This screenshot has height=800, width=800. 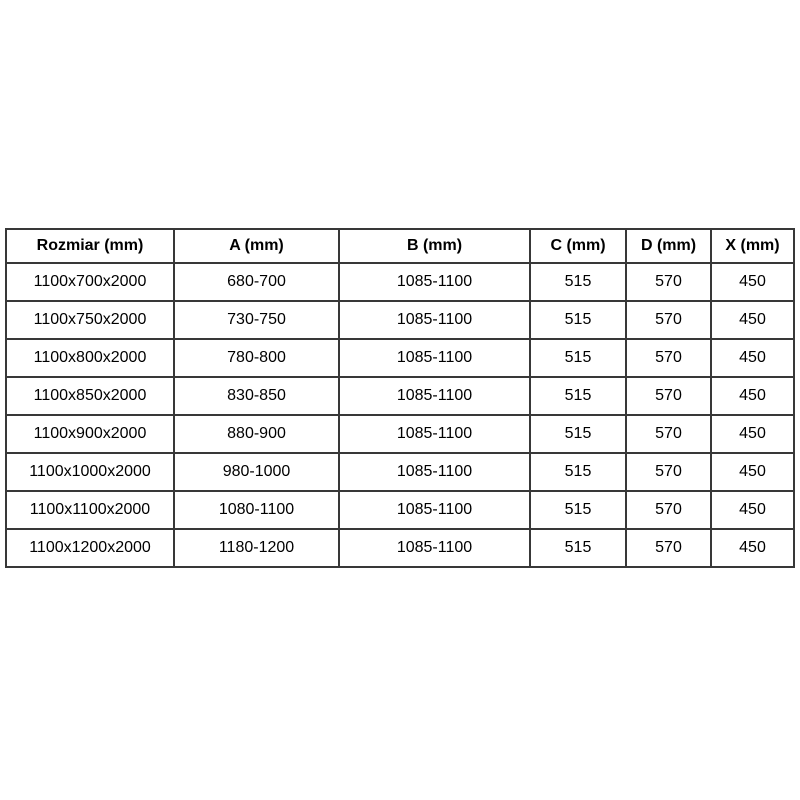 What do you see at coordinates (256, 472) in the screenshot?
I see `table-cell: 980-1000` at bounding box center [256, 472].